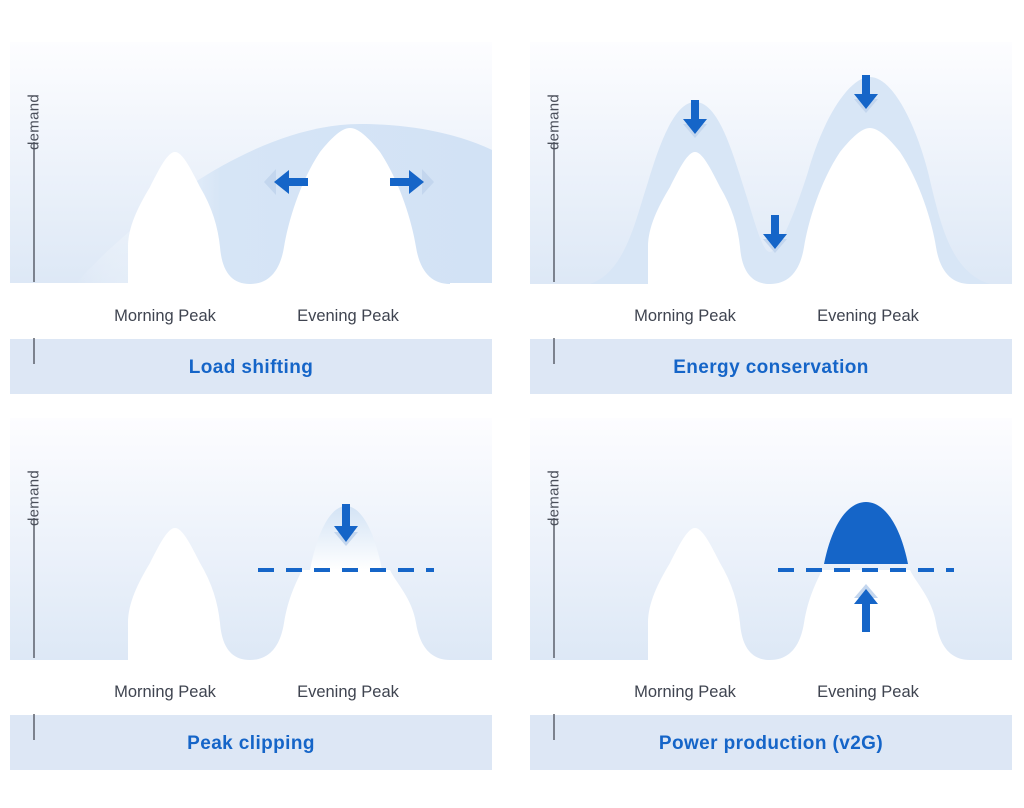 The width and height of the screenshot is (1024, 808). Describe the element at coordinates (286, 182) in the screenshot. I see `arrow-left-icon` at that location.